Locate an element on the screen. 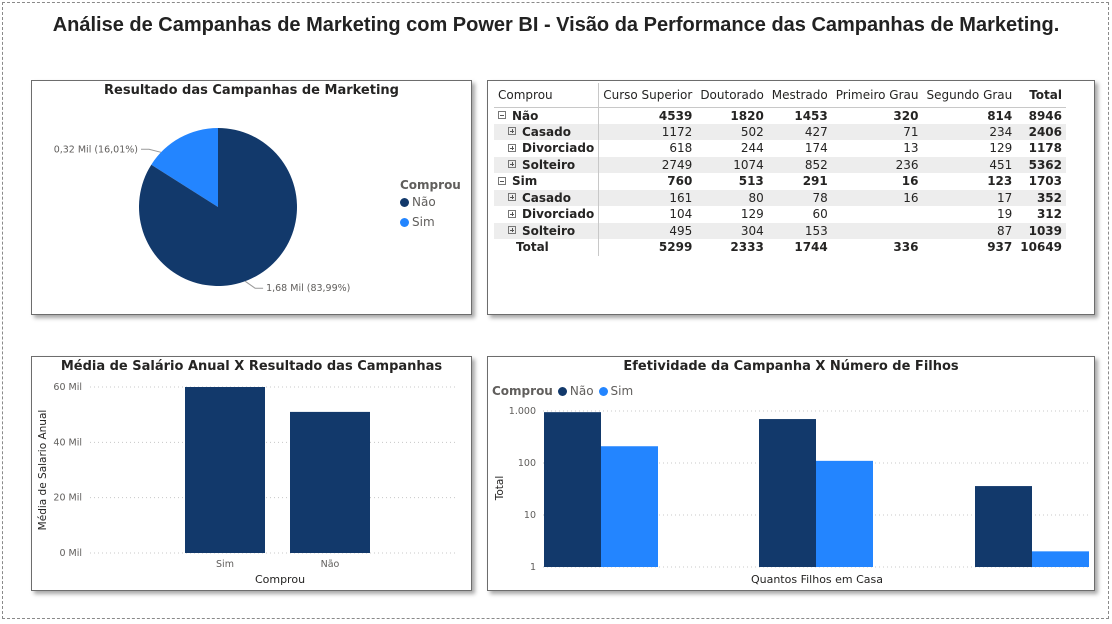  legend-label-sim: Sim is located at coordinates (622, 391).